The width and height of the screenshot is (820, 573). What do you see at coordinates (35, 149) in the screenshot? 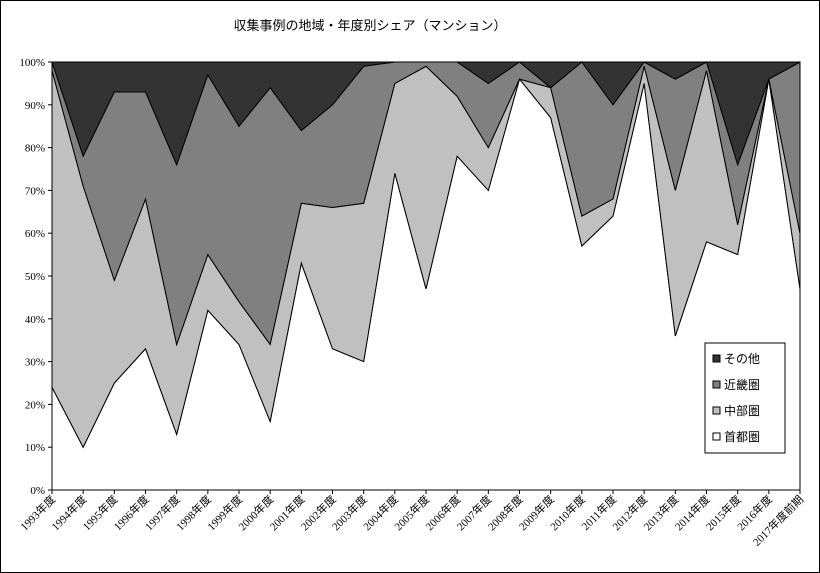
I see `y-tick-label: 80%` at bounding box center [35, 149].